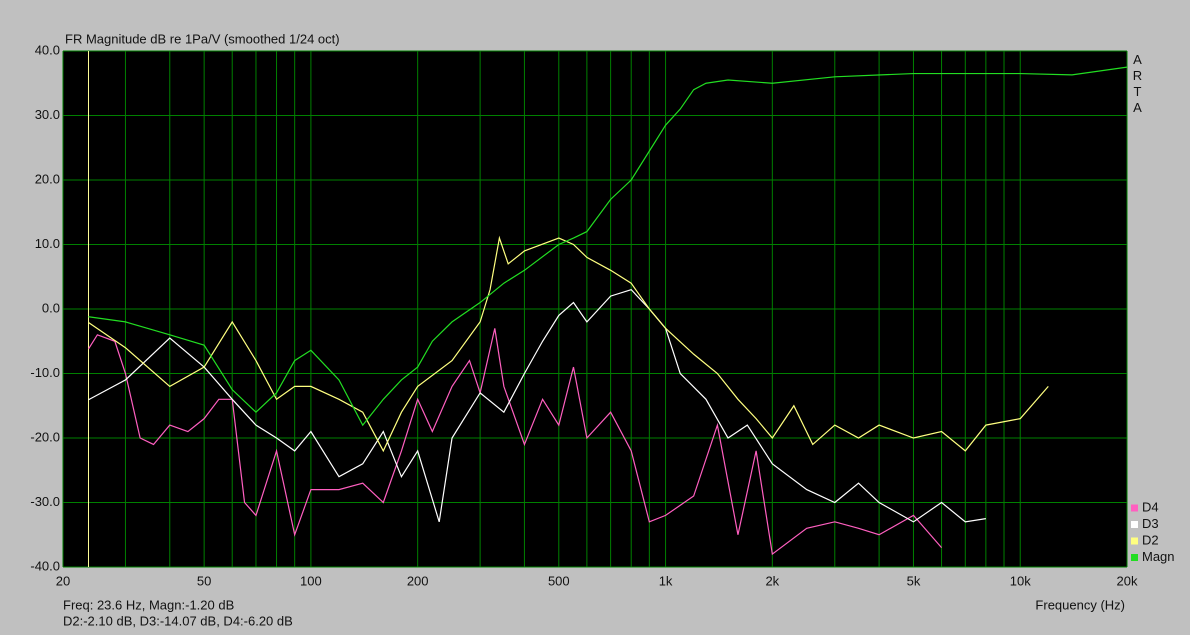 This screenshot has height=635, width=1190. What do you see at coordinates (1150, 523) in the screenshot?
I see `legend-label: D3` at bounding box center [1150, 523].